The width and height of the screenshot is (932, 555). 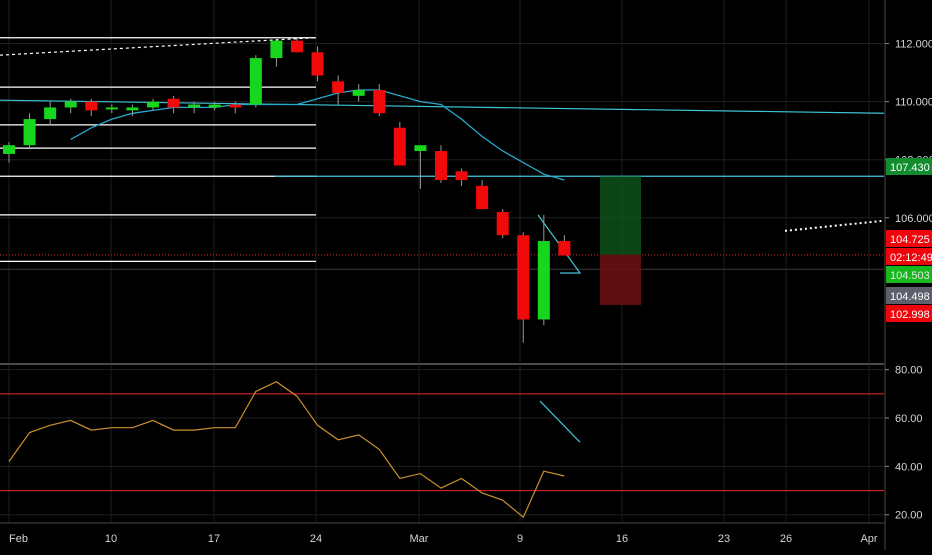 I want to click on oscillator-tick-label: 20.00, so click(x=909, y=516).